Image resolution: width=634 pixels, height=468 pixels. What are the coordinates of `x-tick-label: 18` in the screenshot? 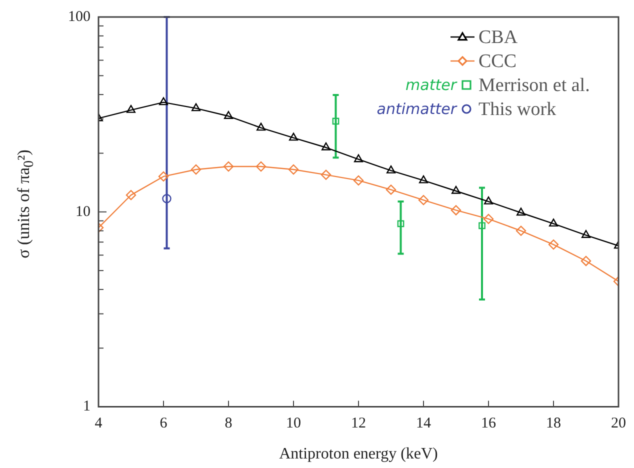 It's located at (553, 424).